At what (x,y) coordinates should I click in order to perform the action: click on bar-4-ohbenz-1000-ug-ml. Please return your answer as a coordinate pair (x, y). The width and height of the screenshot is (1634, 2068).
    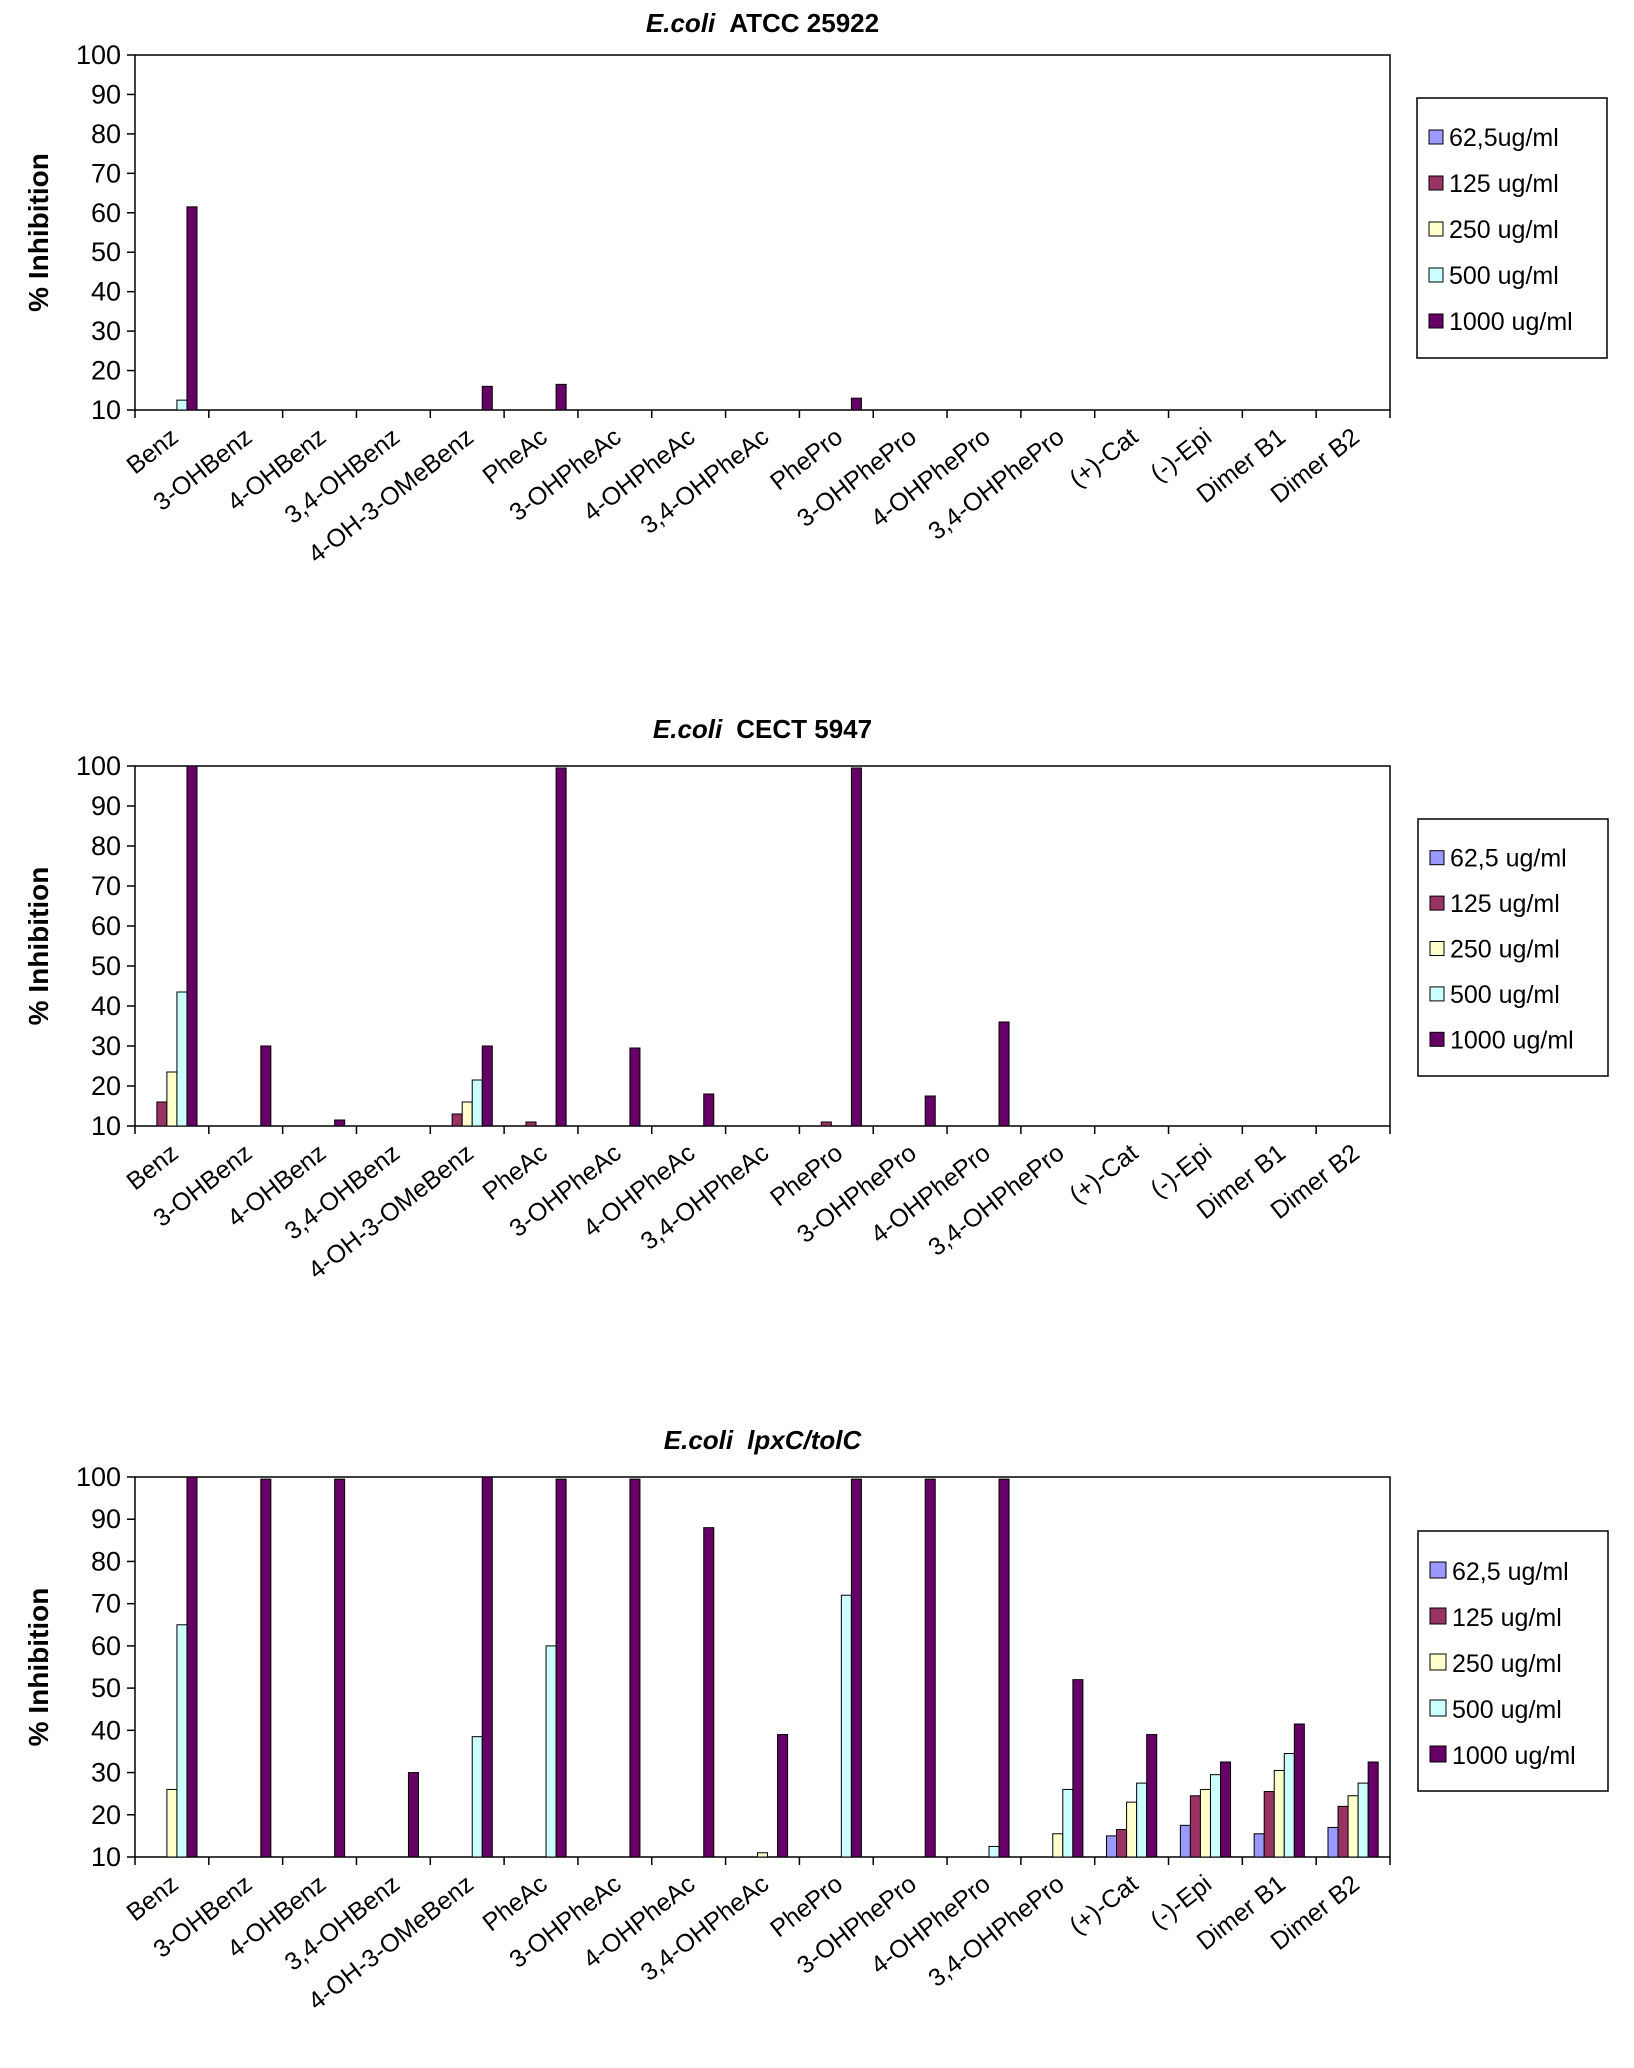
    Looking at the image, I should click on (340, 1123).